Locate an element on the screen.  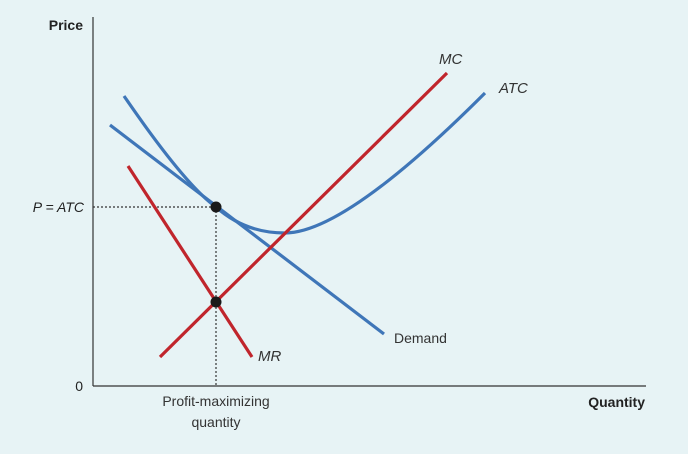
quantity-tick-label-line2: quantity is located at coordinates (215, 422).